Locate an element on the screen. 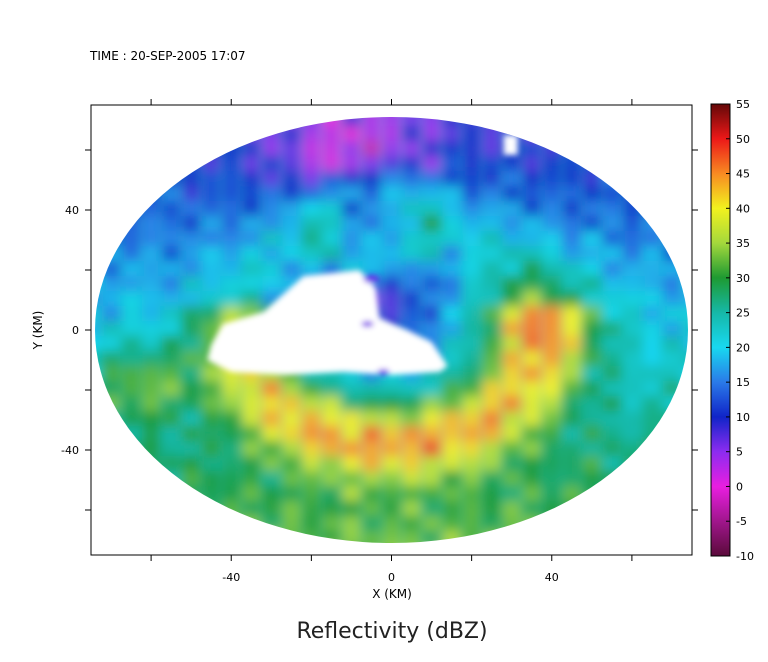 This screenshot has width=768, height=662. x-axis-title: X (KM) is located at coordinates (392, 594).